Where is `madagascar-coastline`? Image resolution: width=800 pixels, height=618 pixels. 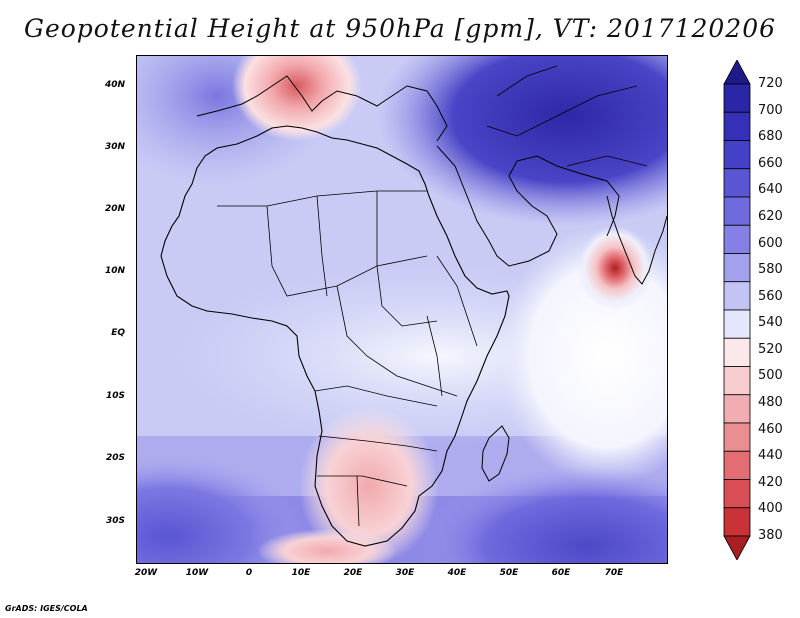 madagascar-coastline is located at coordinates (495, 453).